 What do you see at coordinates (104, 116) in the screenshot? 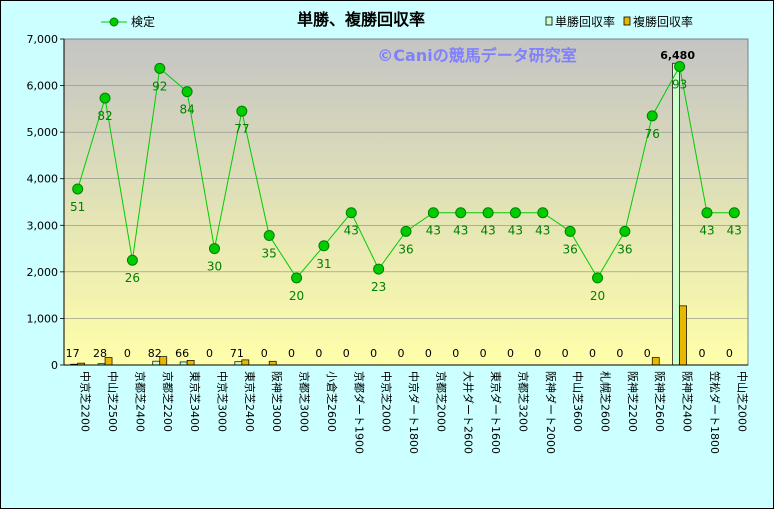
I see `line-point-label: 82` at bounding box center [104, 116].